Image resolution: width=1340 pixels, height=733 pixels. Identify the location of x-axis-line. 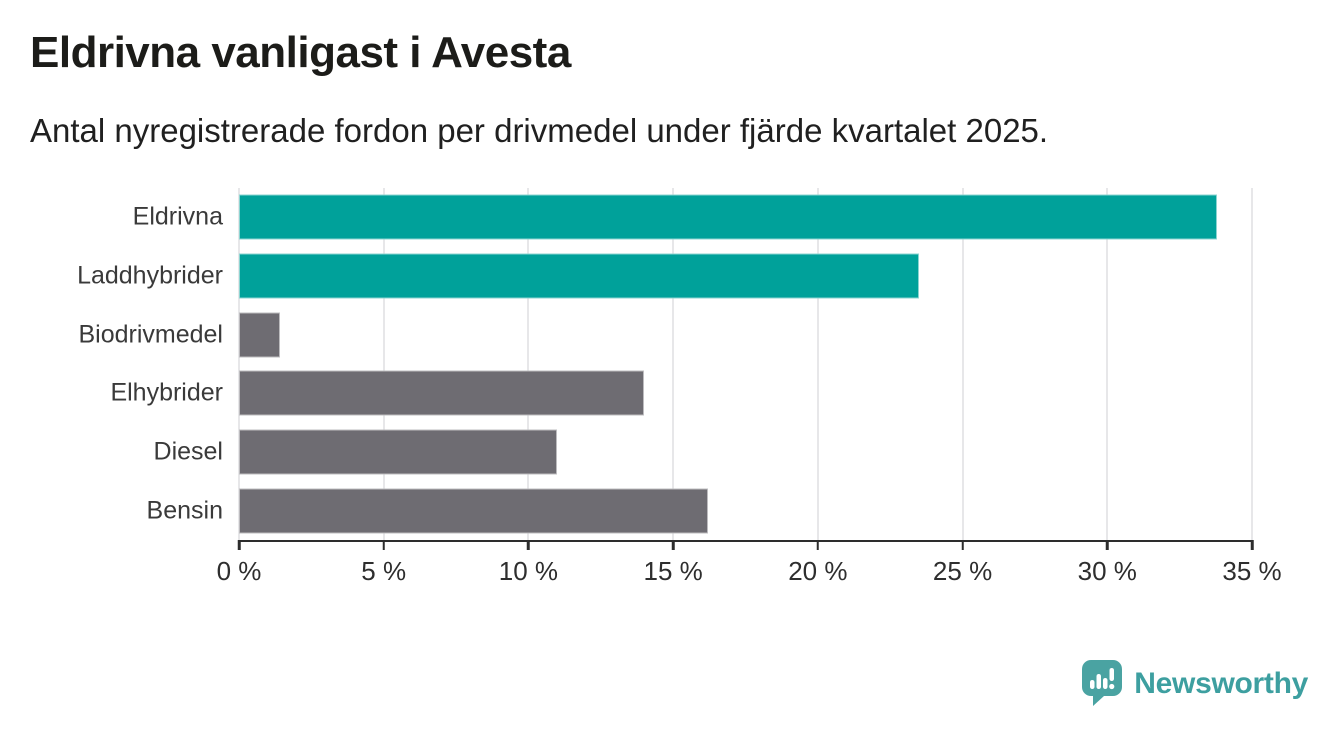
(745, 540).